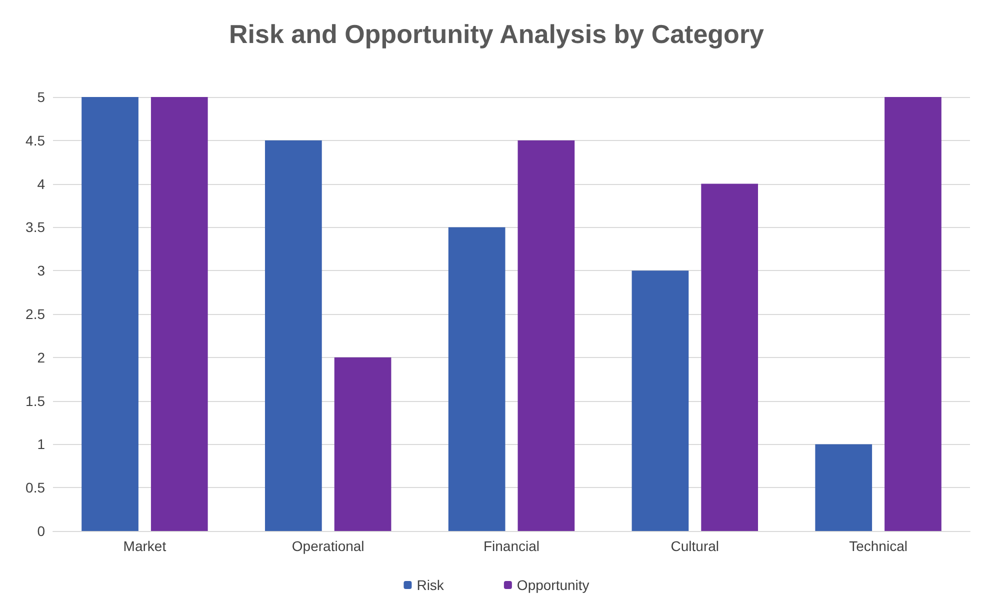 The height and width of the screenshot is (607, 993). What do you see at coordinates (41, 357) in the screenshot?
I see `y-tick-label: 2` at bounding box center [41, 357].